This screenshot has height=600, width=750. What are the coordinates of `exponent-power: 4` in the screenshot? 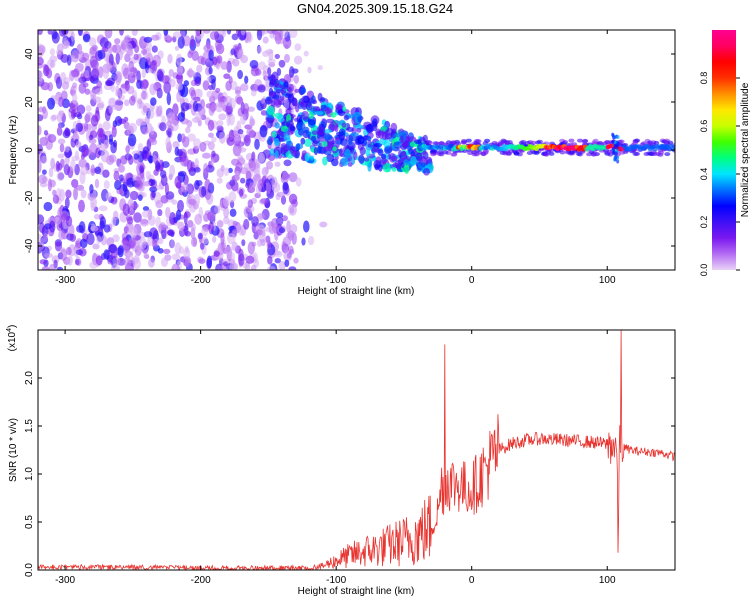 It's located at (9, 330).